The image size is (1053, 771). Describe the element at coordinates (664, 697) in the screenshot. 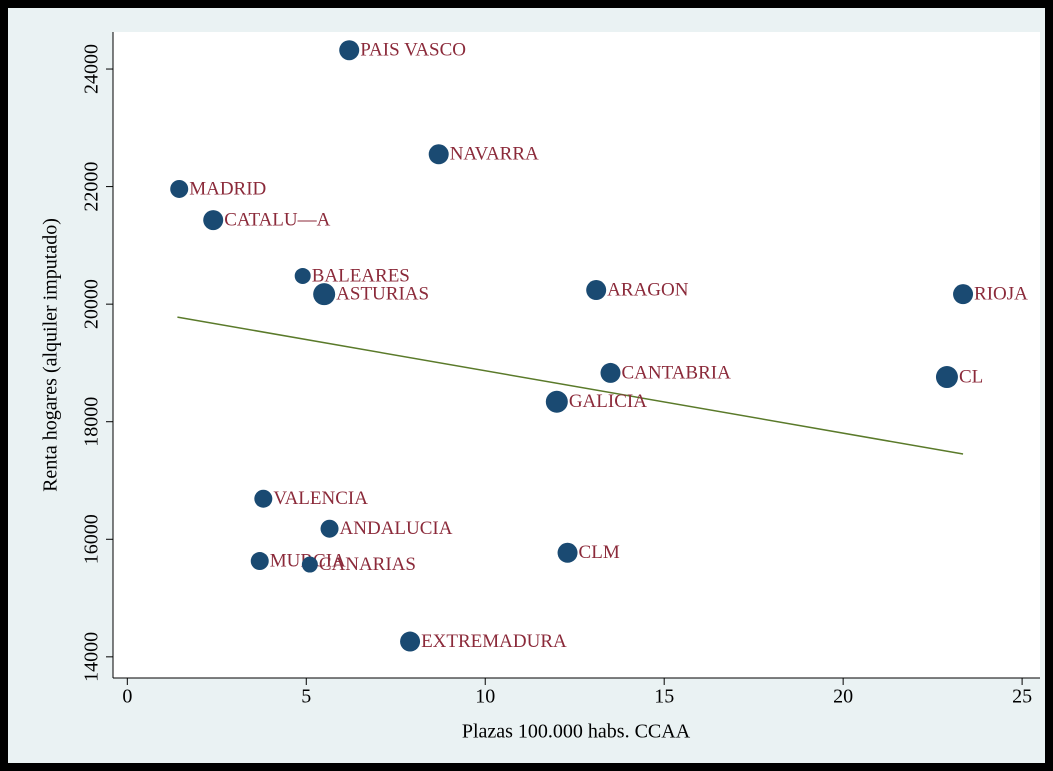

I see `x-tick-label: 15` at that location.